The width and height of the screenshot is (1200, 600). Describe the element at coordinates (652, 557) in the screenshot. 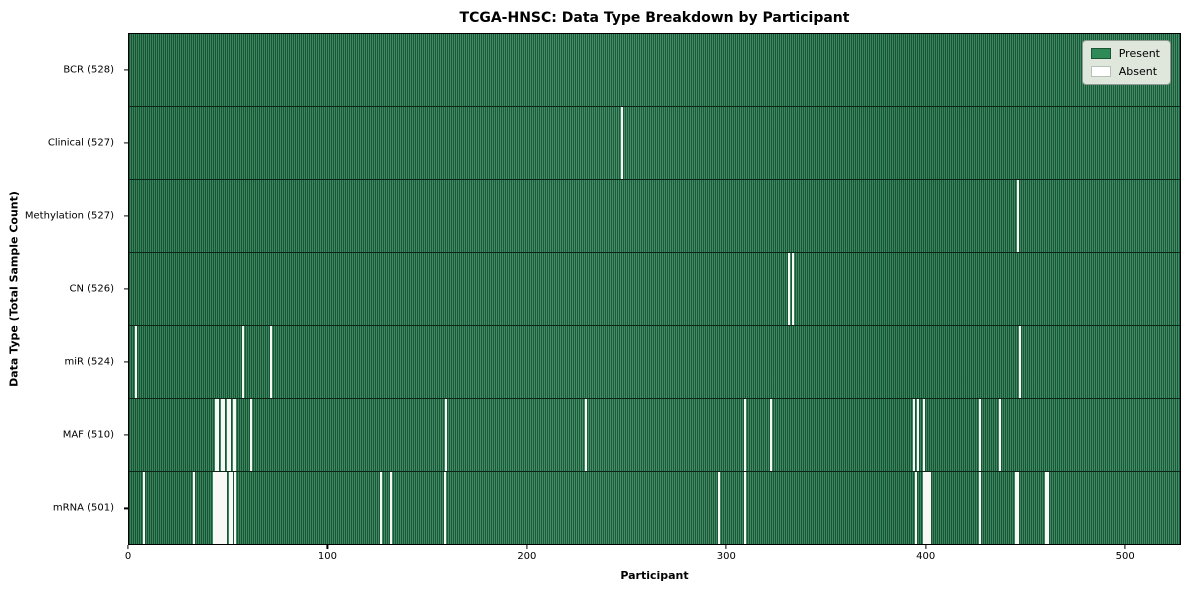

I see `x-axis: 0 100 200 300 400 500` at that location.